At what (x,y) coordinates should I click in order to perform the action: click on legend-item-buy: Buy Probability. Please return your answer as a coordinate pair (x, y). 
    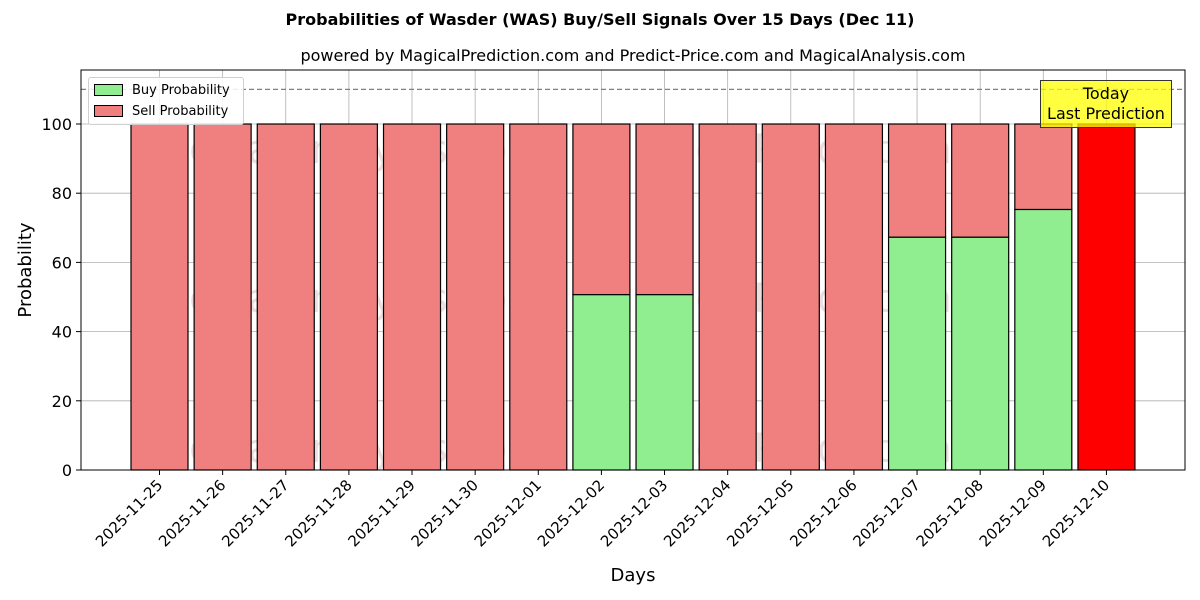
    Looking at the image, I should click on (162, 90).